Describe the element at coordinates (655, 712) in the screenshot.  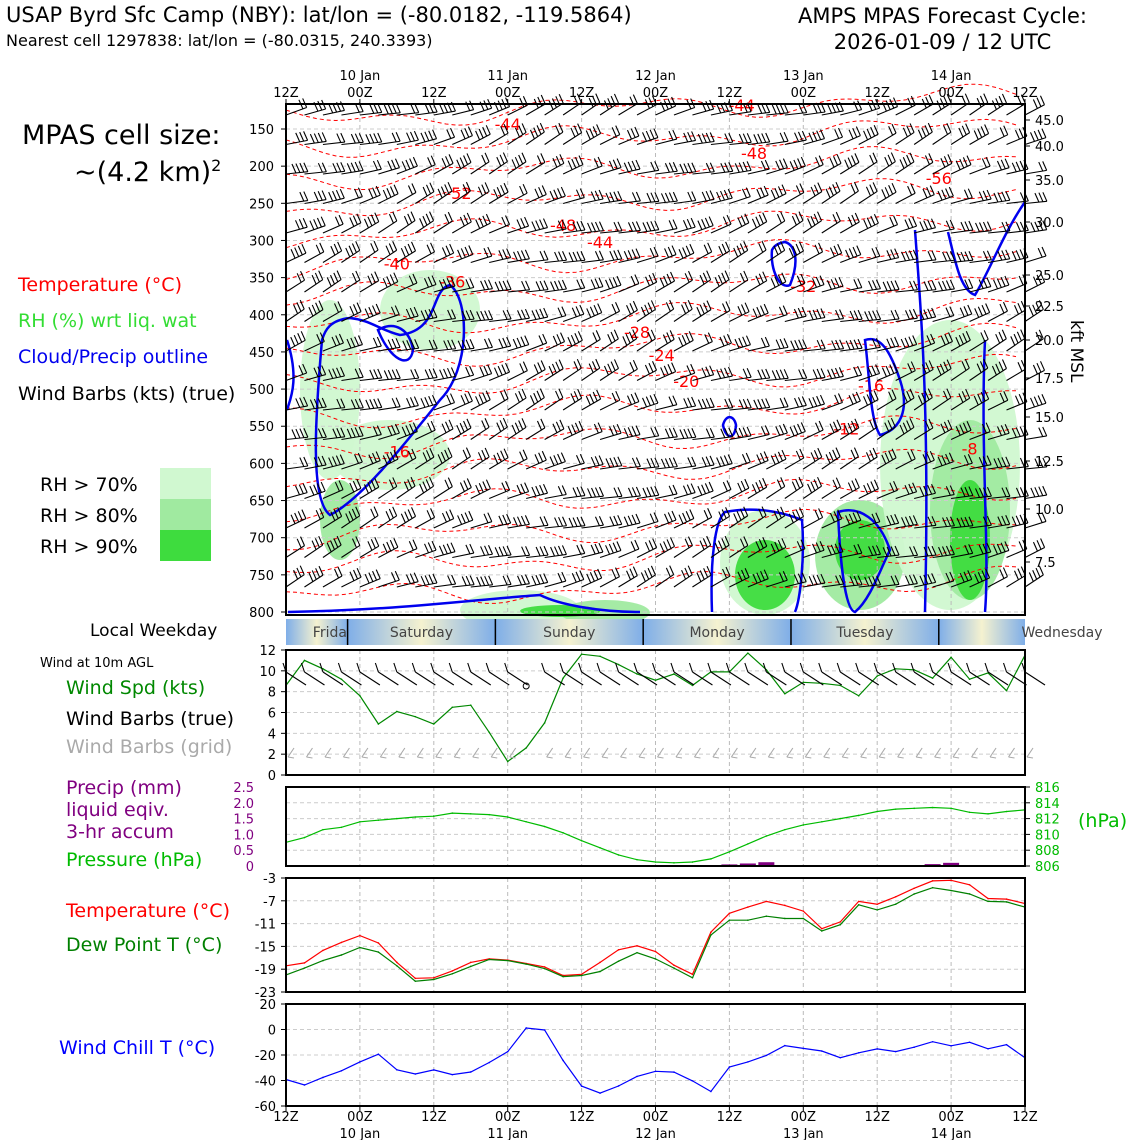
I see `wind-frame` at that location.